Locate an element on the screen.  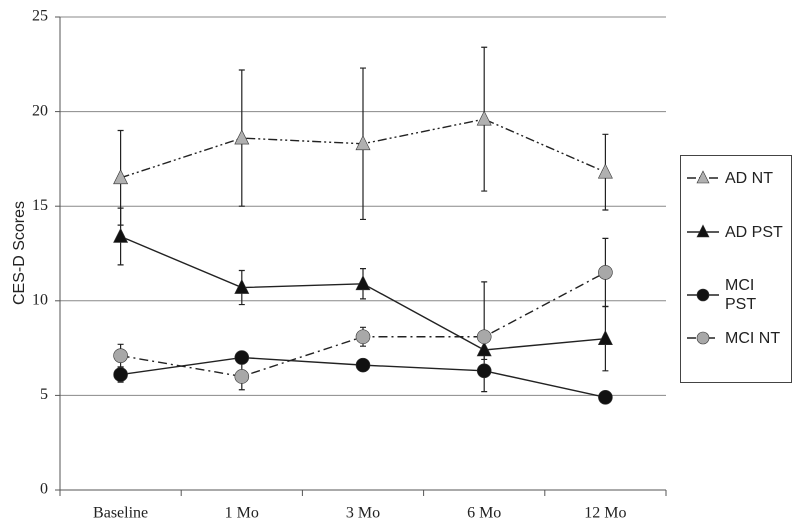
legend-entry: MCI NT is located at coordinates (736, 338).